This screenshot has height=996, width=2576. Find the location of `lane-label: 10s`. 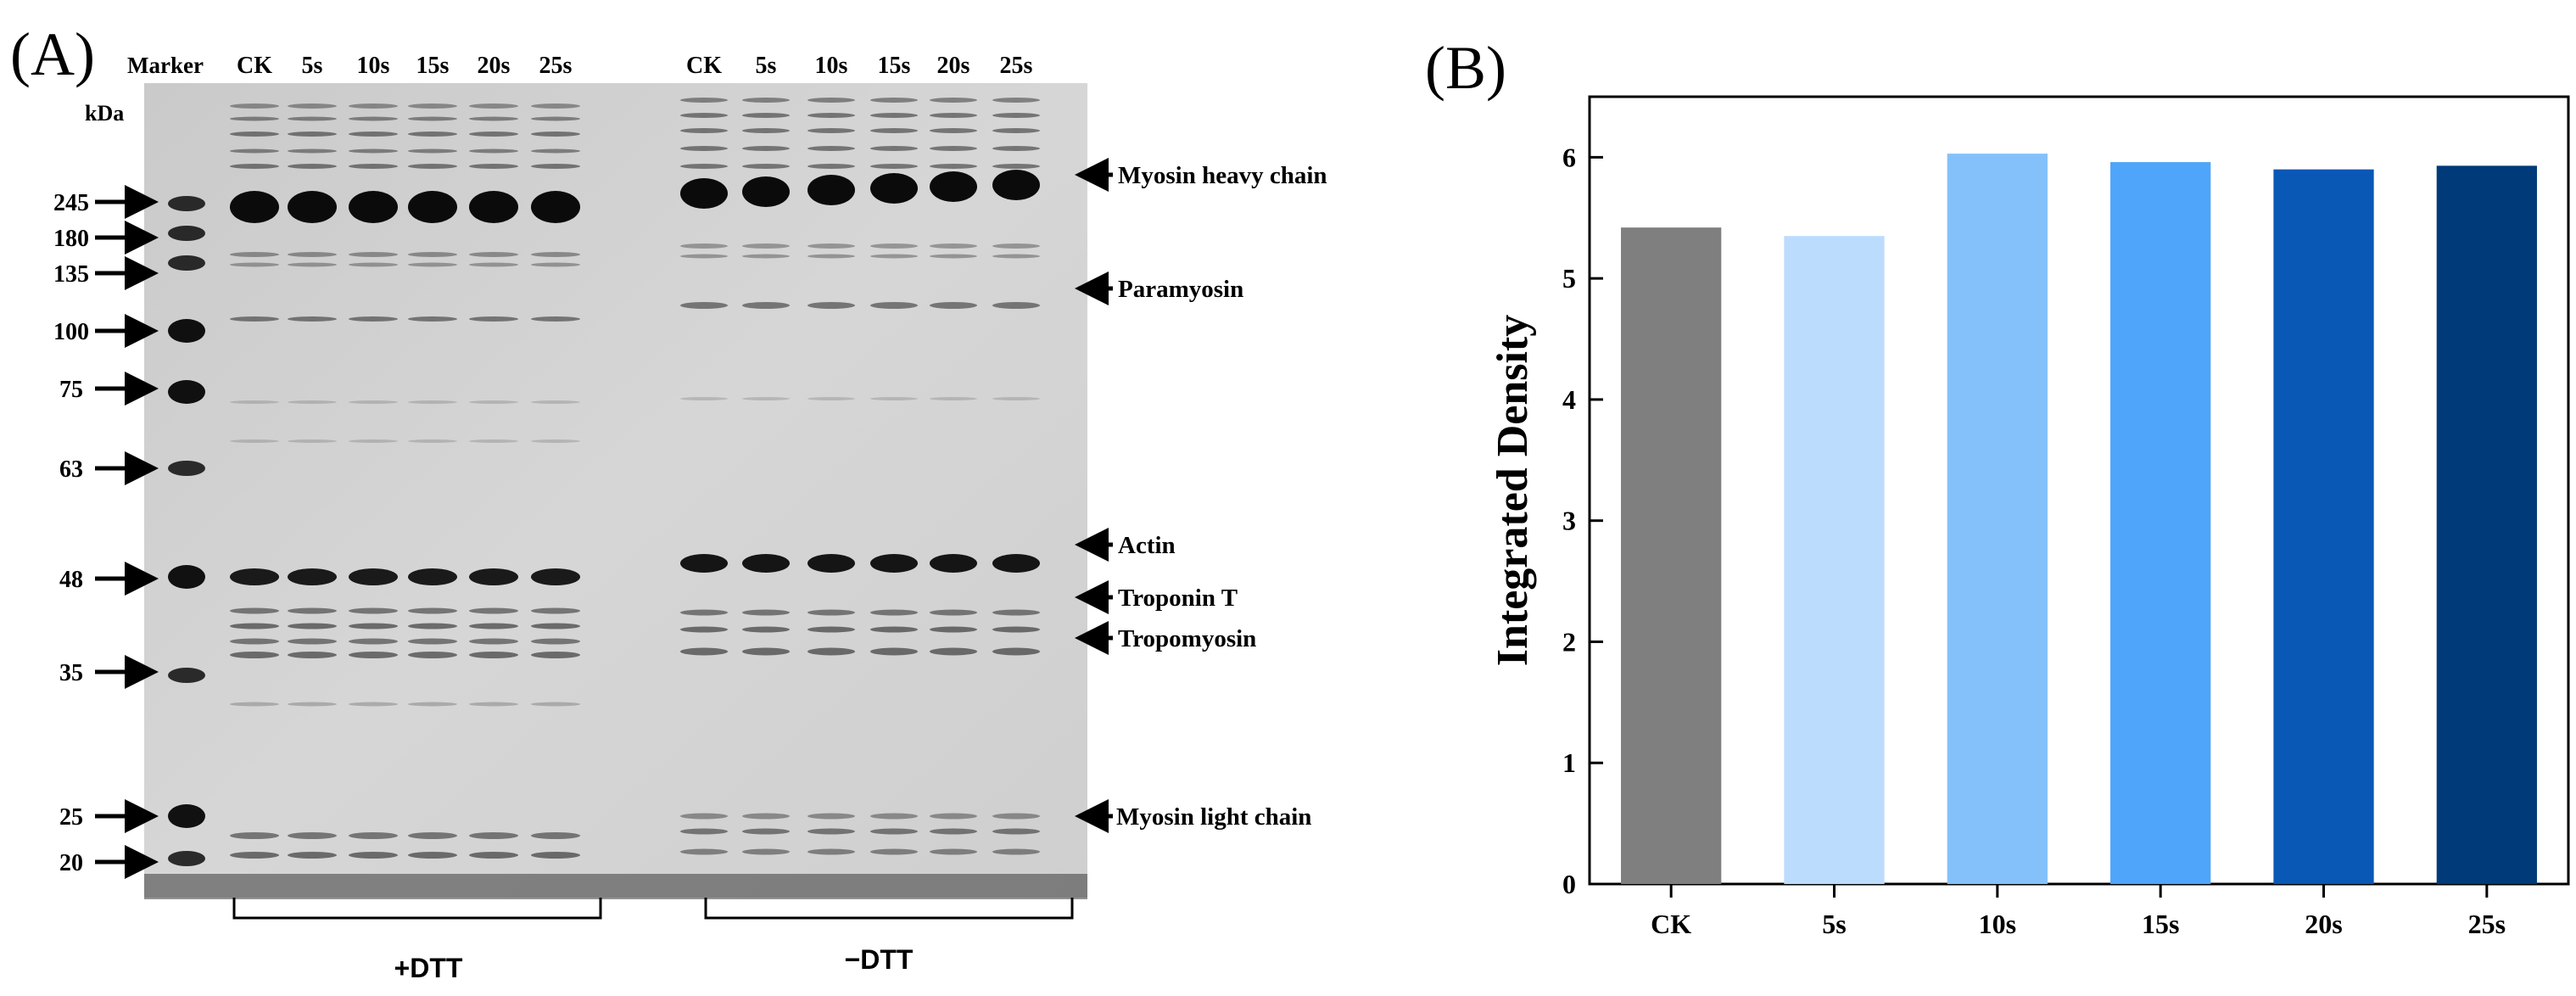

lane-label: 10s is located at coordinates (831, 66).